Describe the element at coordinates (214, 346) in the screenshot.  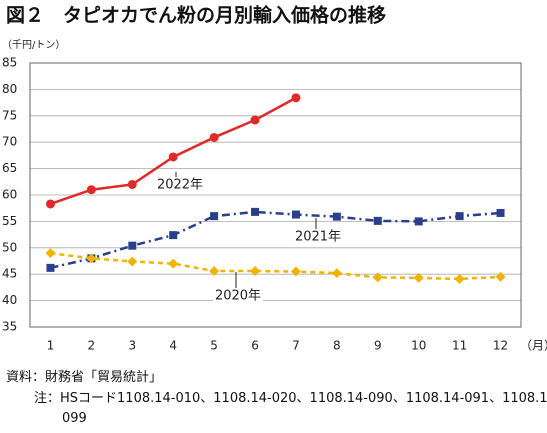
I see `x-tick-label: 5` at that location.